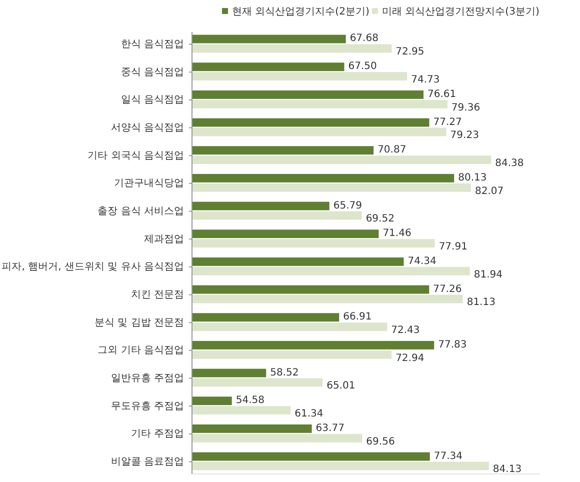 The image size is (580, 482). What do you see at coordinates (164, 239) in the screenshot?
I see `y-tick-label: 제과점업` at bounding box center [164, 239].